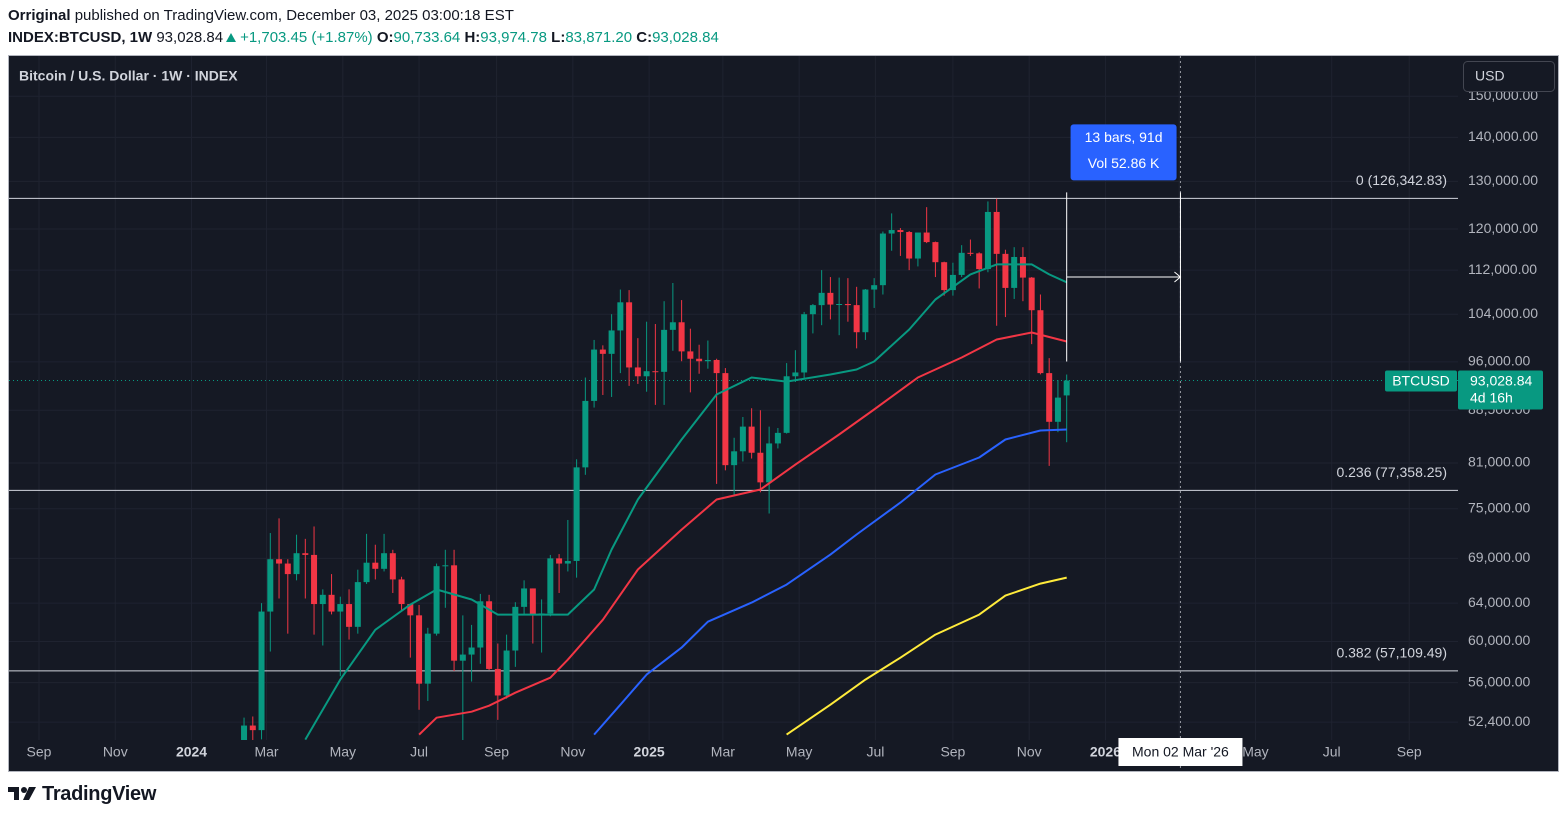 The image size is (1567, 817). Describe the element at coordinates (128, 76) in the screenshot. I see `chart-title: Bitcoin / U.S. Dollar · 1W · INDEX` at that location.